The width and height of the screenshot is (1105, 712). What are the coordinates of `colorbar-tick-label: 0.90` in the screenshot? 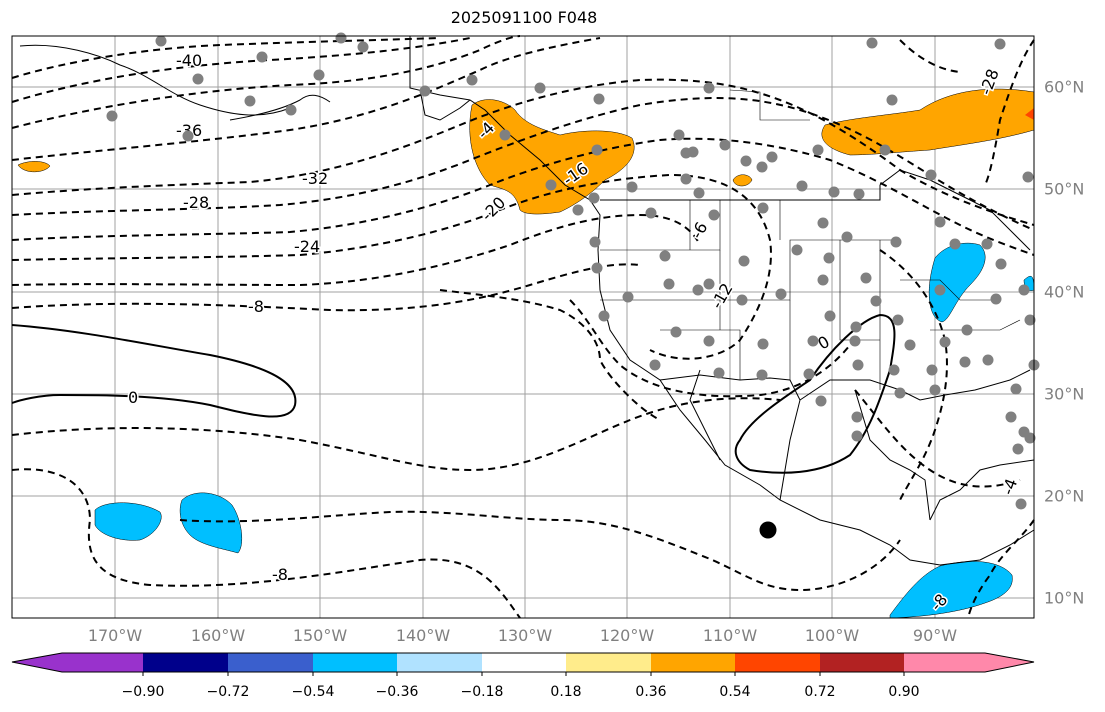 It's located at (904, 692).